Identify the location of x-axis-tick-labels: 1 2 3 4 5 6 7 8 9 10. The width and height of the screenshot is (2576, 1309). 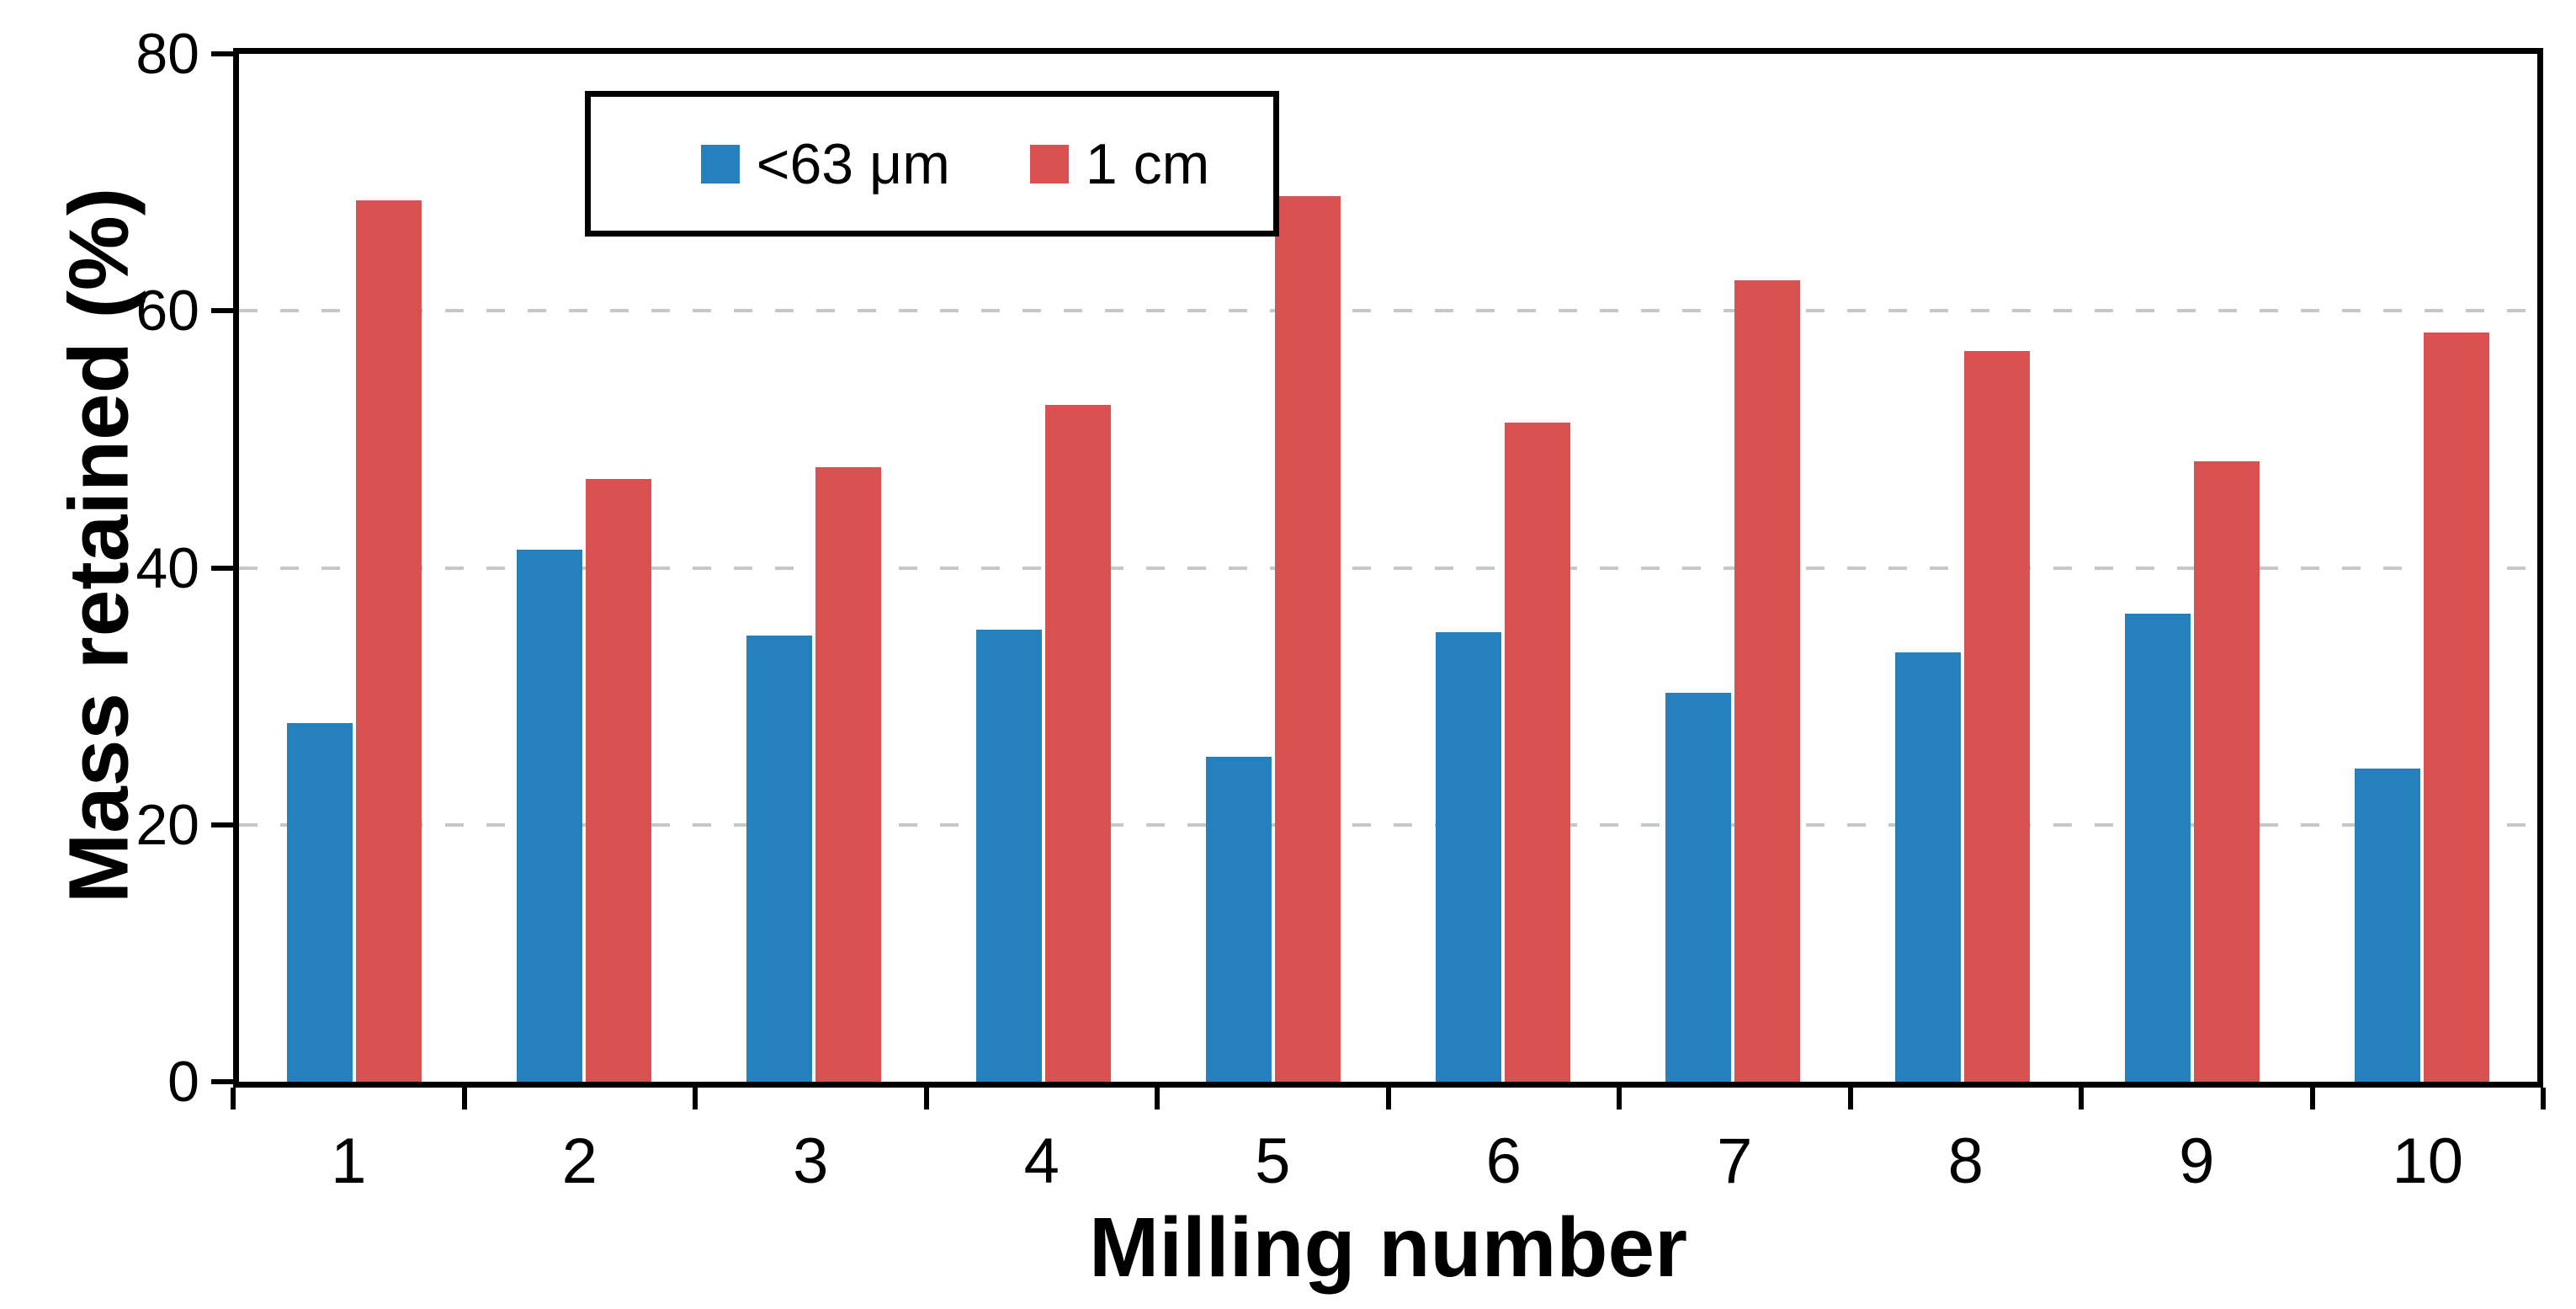
(1388, 1161).